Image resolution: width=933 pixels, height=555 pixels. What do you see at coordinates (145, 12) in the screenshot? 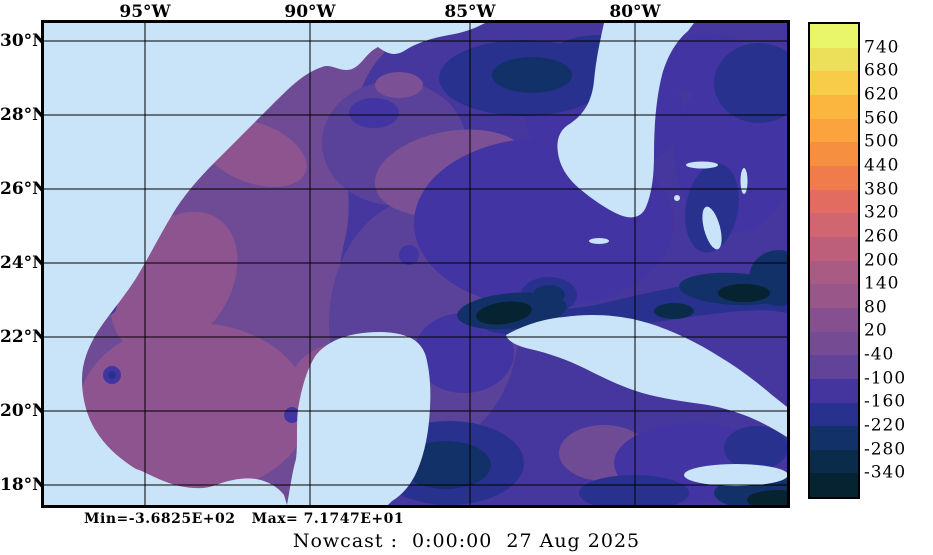
I see `lon-tick-label: 95°W` at bounding box center [145, 12].